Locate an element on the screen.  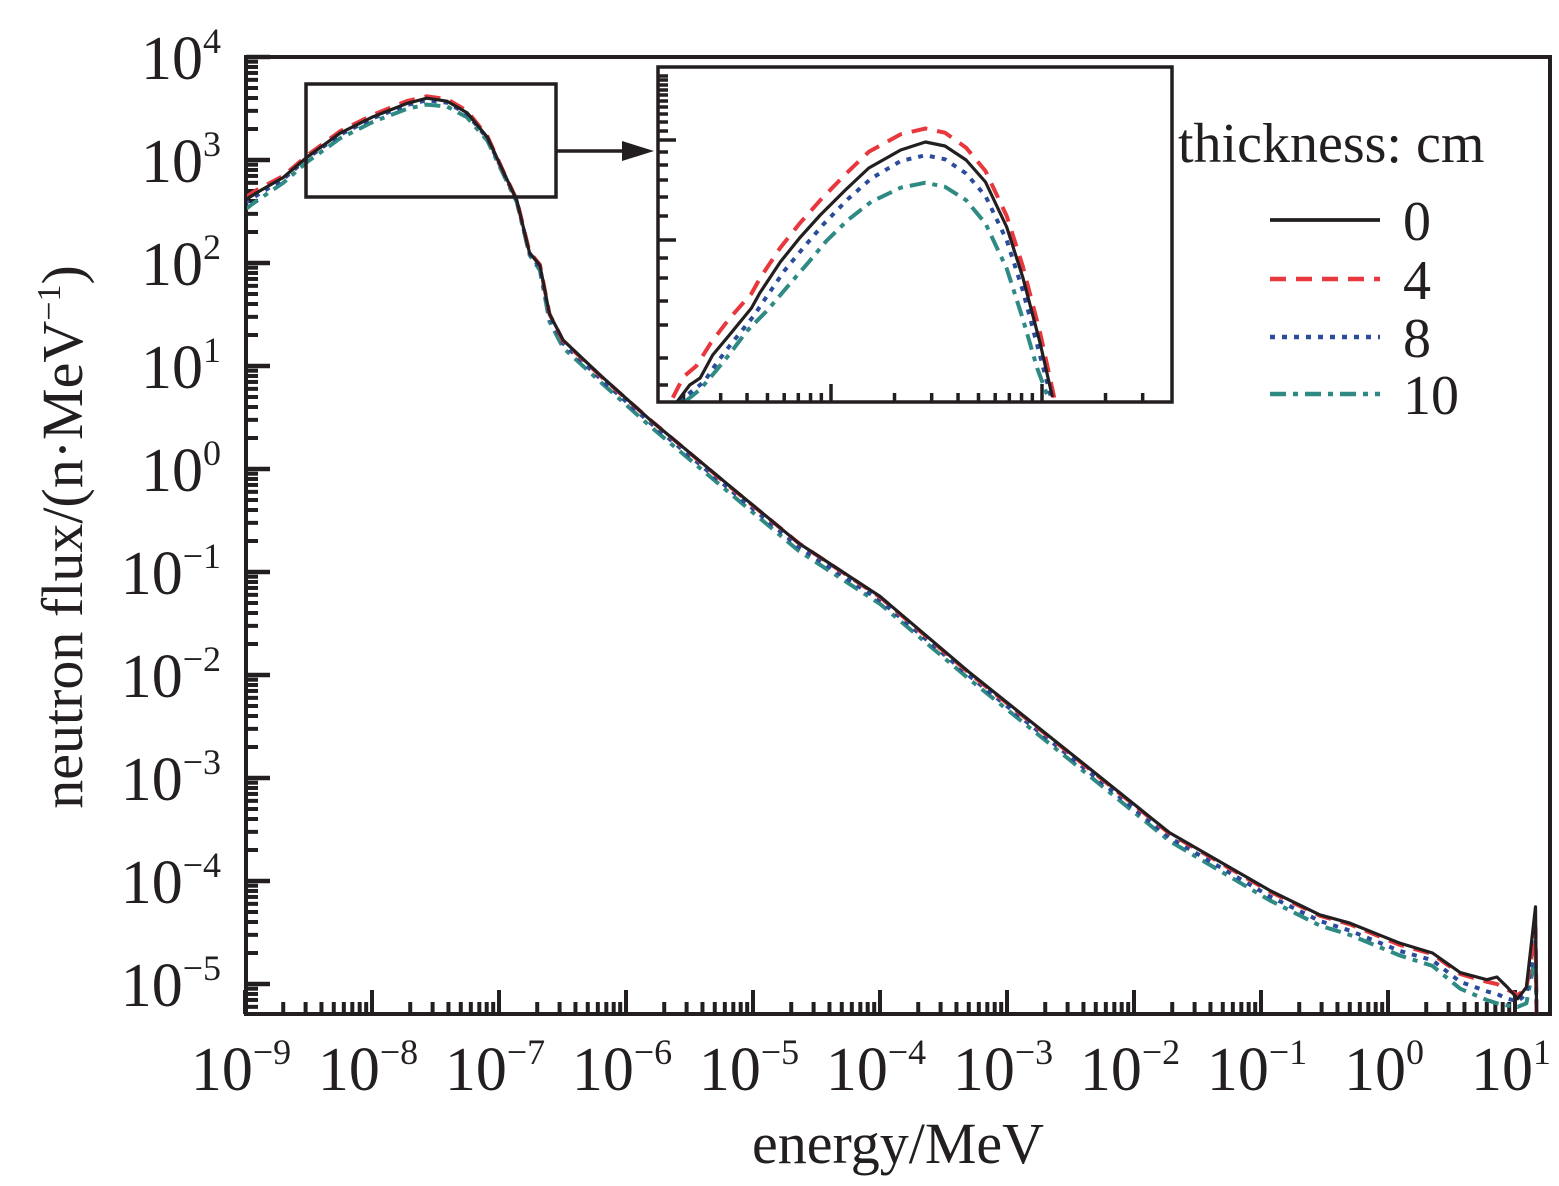
x-tick-label: 10⁻⁶ is located at coordinates (622, 1068).